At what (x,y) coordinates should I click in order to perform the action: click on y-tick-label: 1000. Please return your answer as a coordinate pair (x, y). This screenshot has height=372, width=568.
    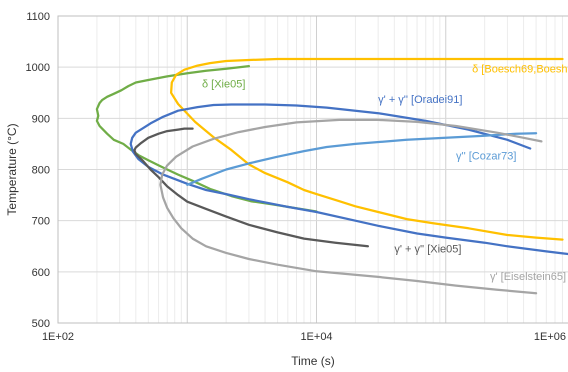
    Looking at the image, I should click on (38, 68).